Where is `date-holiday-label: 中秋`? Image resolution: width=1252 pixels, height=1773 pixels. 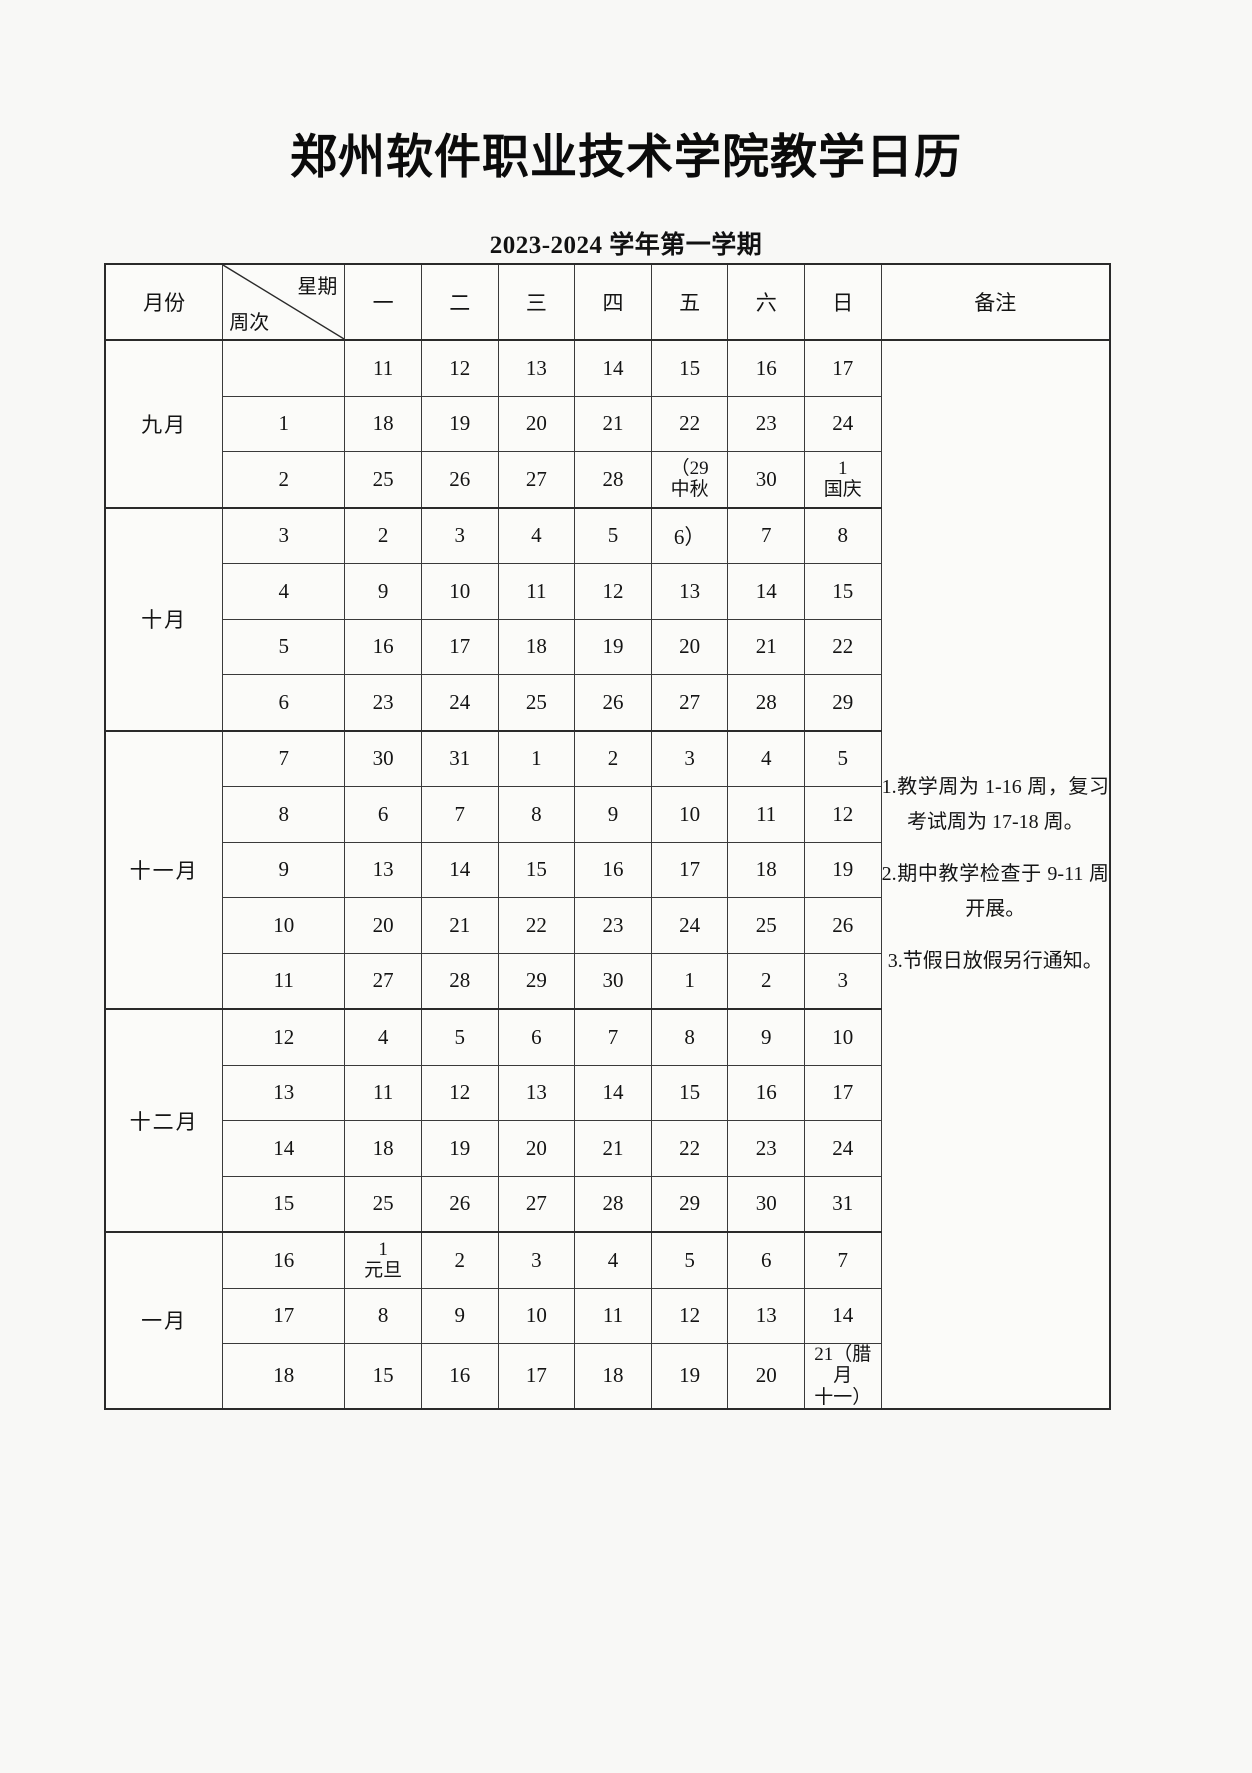 date-holiday-label: 中秋 is located at coordinates (689, 490).